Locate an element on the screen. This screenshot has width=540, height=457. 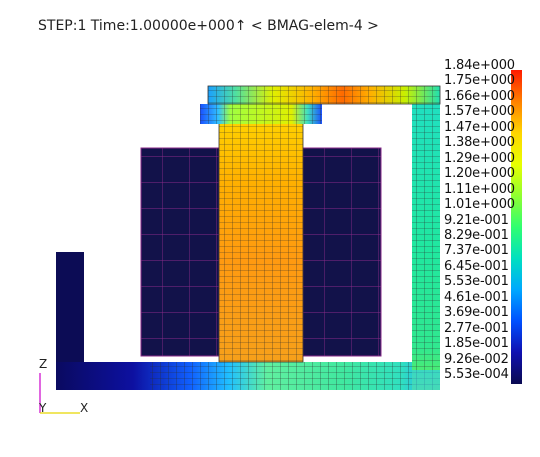
axis-label-z: Z is located at coordinates (43, 364).